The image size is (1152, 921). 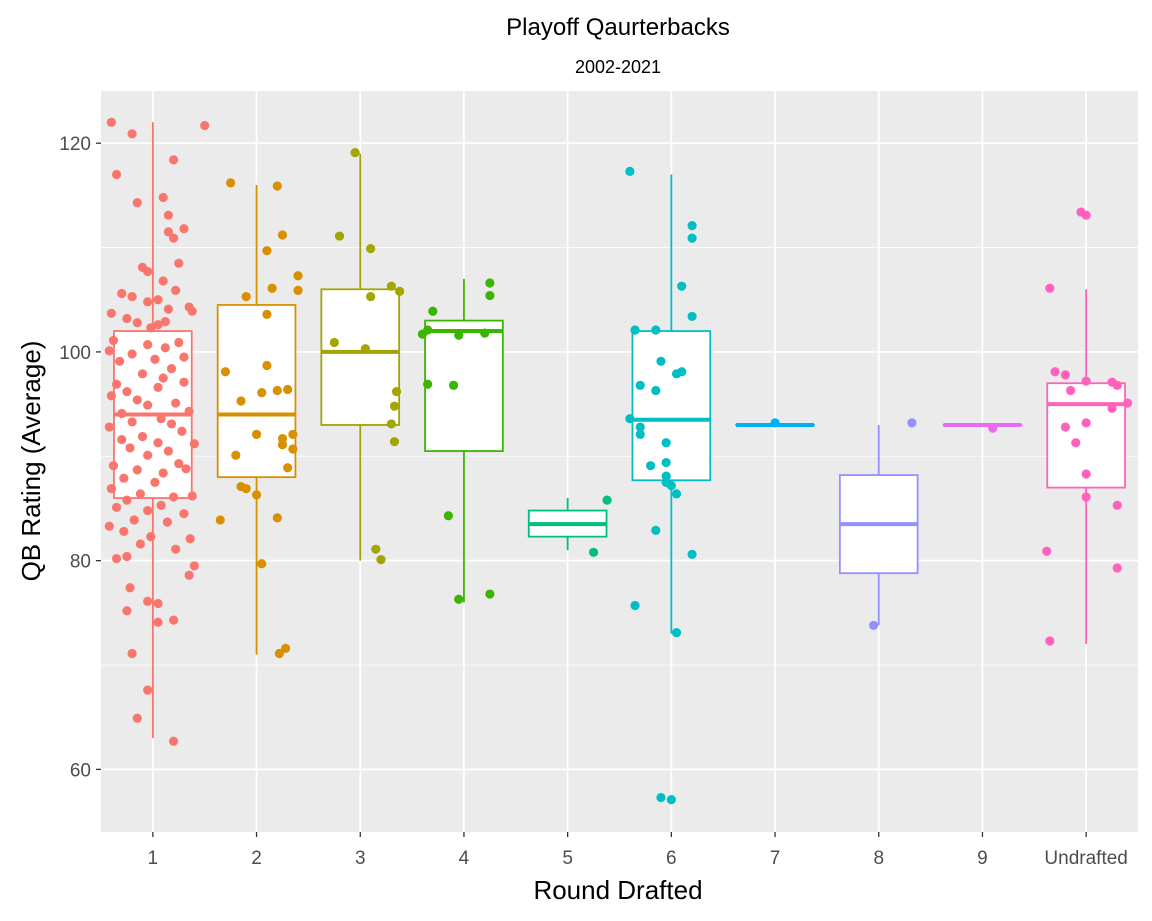 What do you see at coordinates (153, 858) in the screenshot?
I see `x-tick-label: 1` at bounding box center [153, 858].